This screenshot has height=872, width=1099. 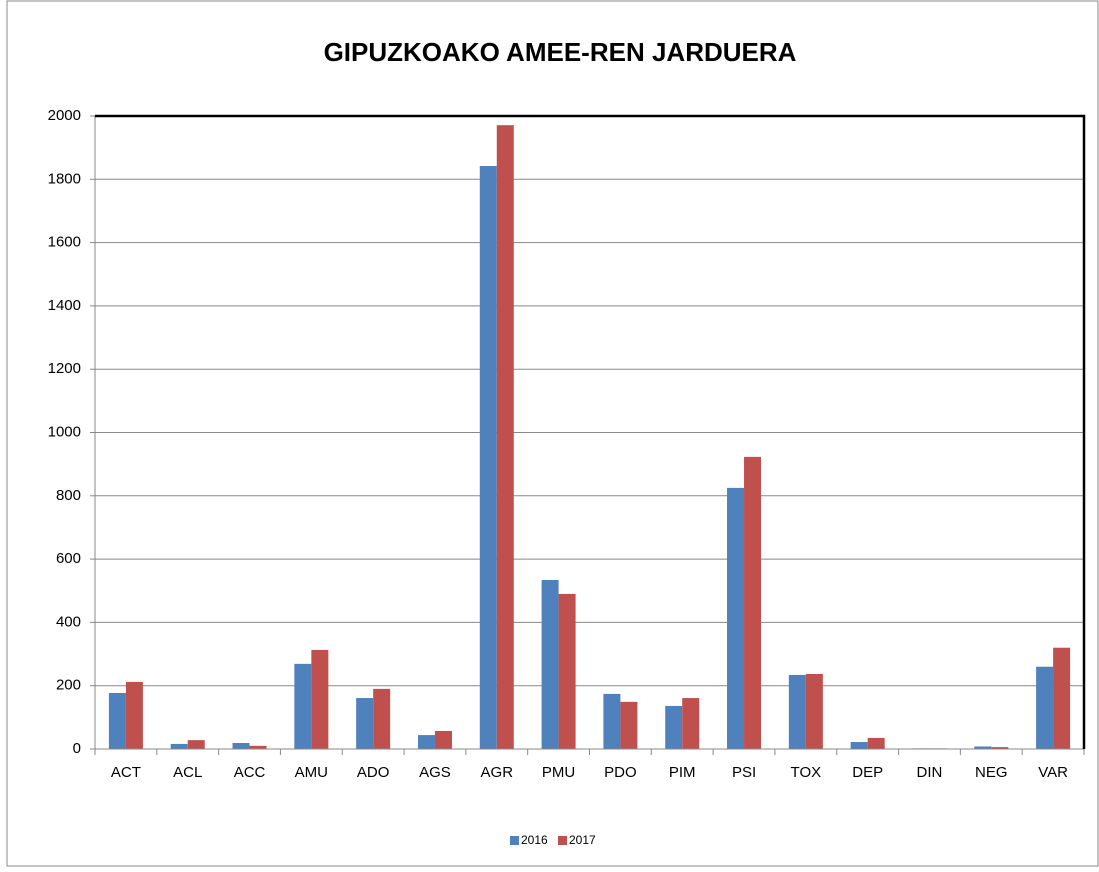 What do you see at coordinates (682, 772) in the screenshot?
I see `x-tick-label: PIM` at bounding box center [682, 772].